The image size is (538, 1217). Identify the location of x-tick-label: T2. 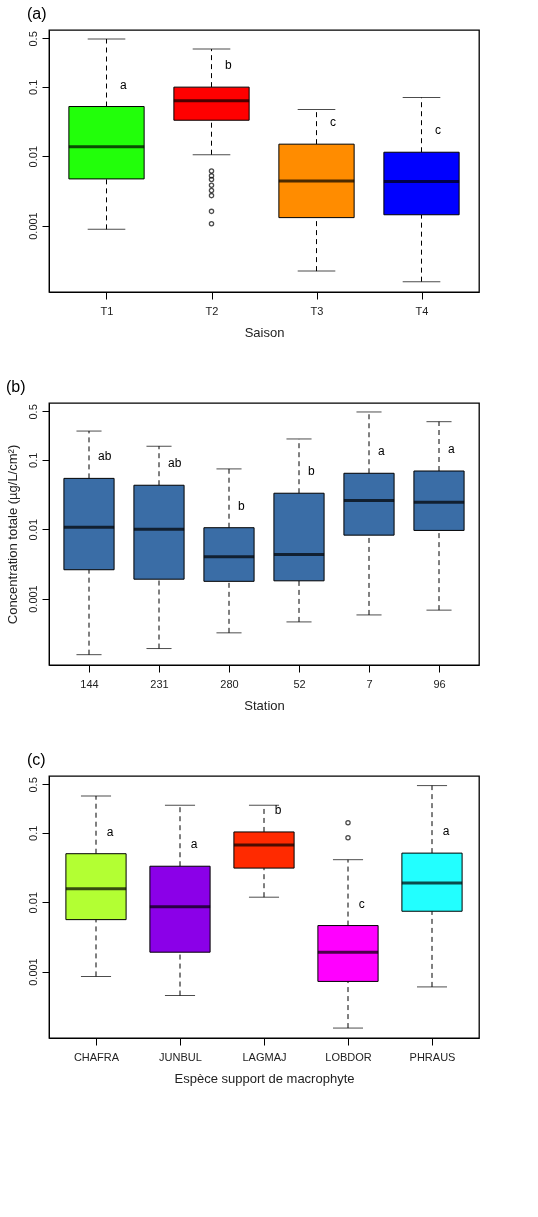
(212, 310).